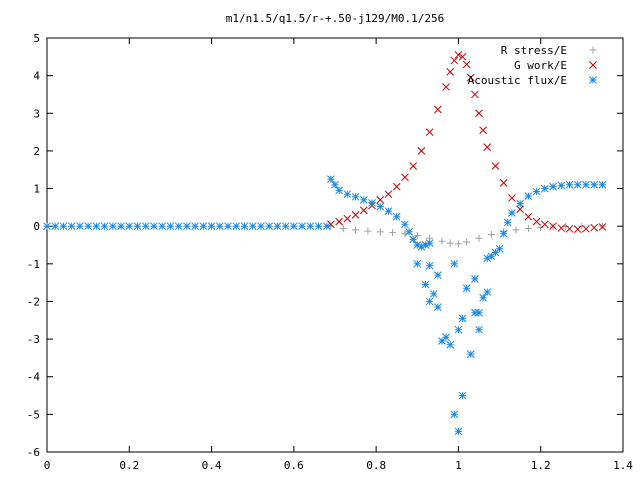 This screenshot has height=480, width=640. Describe the element at coordinates (129, 465) in the screenshot. I see `x-tick-label: 0.2` at that location.